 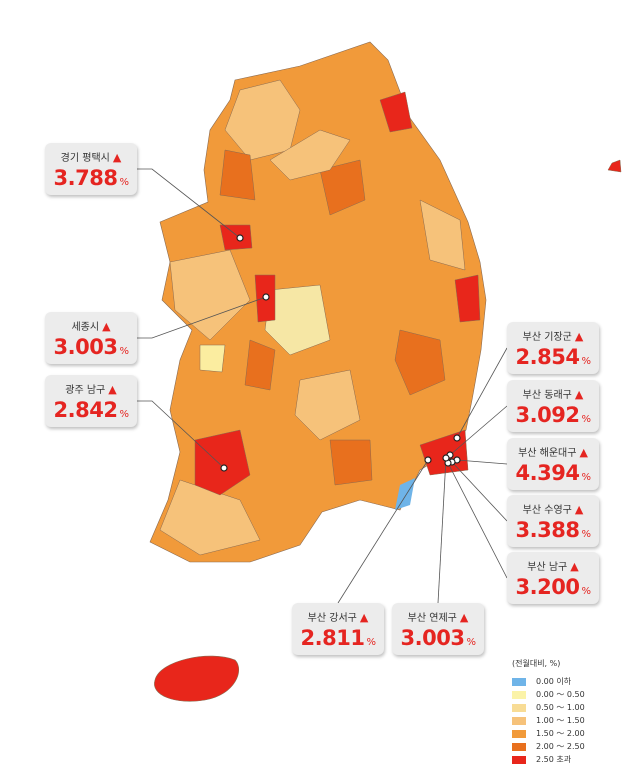 I want to click on legend-label: 2.00 ～ 2.50, so click(x=560, y=746).